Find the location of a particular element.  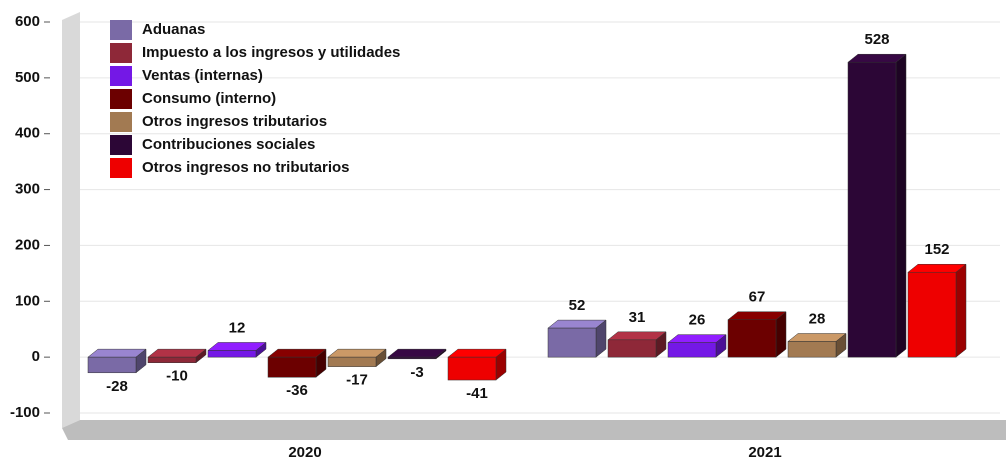

data-label: 52 is located at coordinates (577, 305).